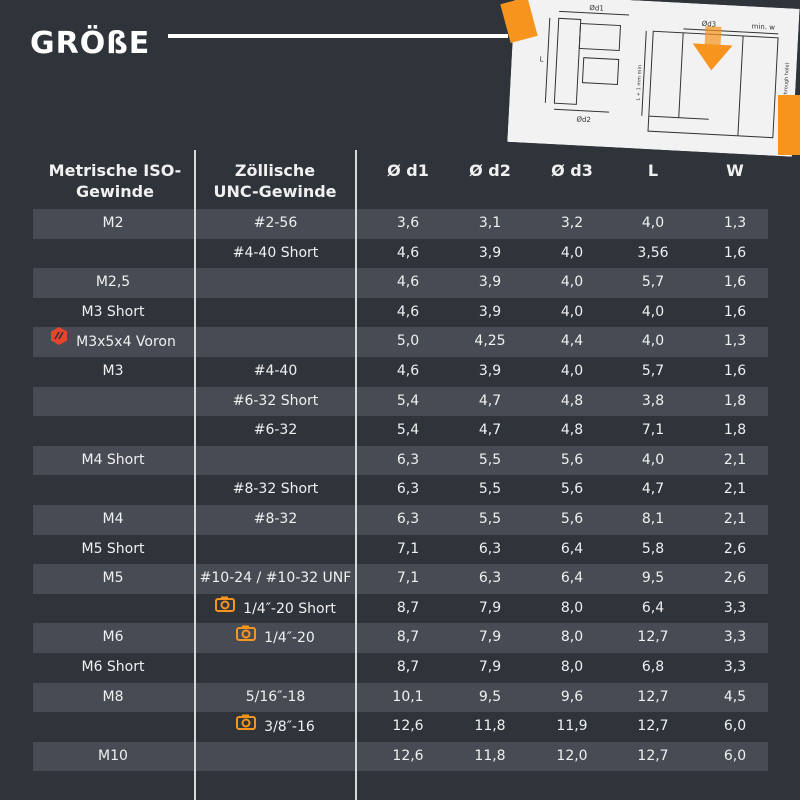 This screenshot has height=800, width=800. Describe the element at coordinates (408, 609) in the screenshot. I see `cell-d1: 8,7` at that location.